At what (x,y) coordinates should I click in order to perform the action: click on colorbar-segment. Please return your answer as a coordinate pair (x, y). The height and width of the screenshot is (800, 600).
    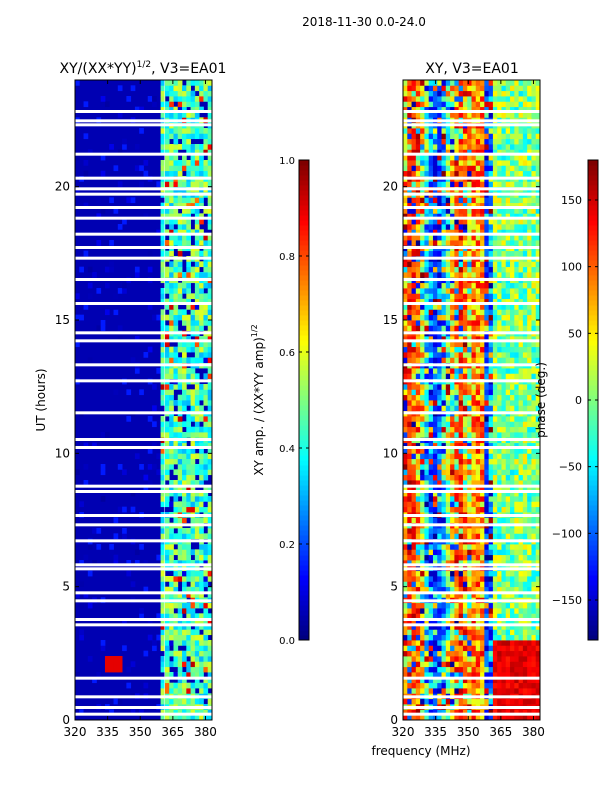
    Looking at the image, I should click on (304, 258).